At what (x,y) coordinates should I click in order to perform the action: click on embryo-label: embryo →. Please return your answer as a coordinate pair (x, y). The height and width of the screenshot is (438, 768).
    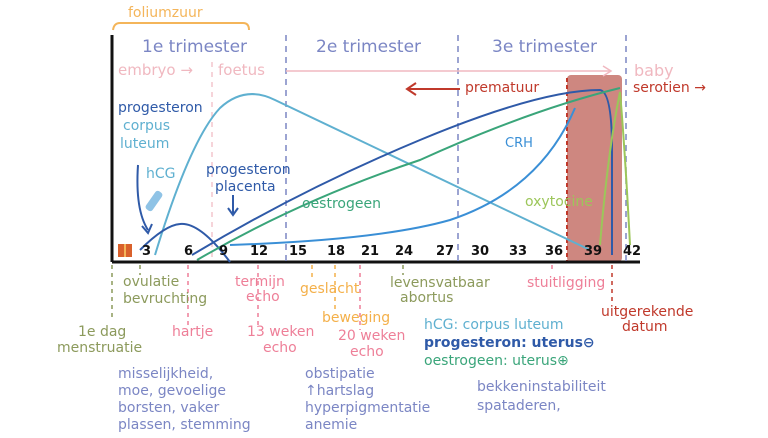
    Looking at the image, I should click on (155, 70).